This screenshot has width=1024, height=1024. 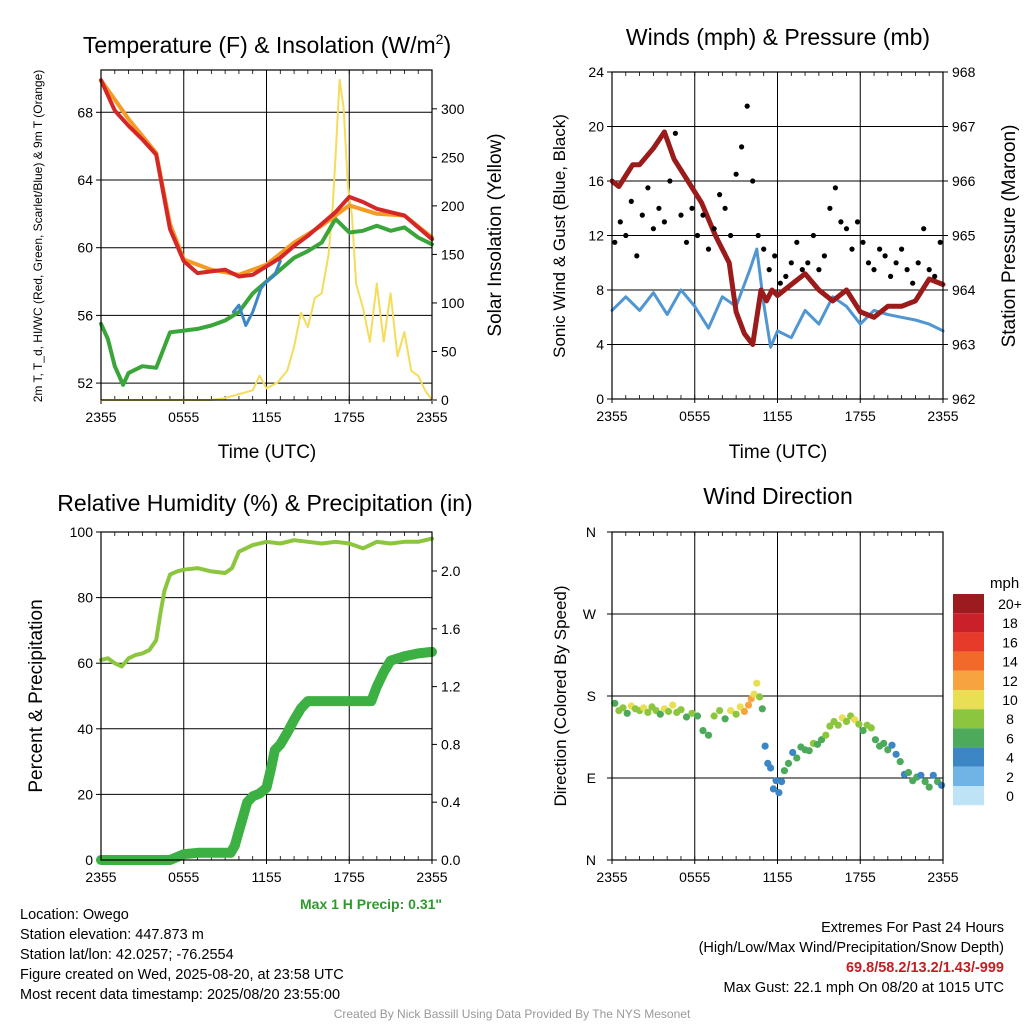 I want to click on y-tick-label: 0, so click(x=600, y=399).